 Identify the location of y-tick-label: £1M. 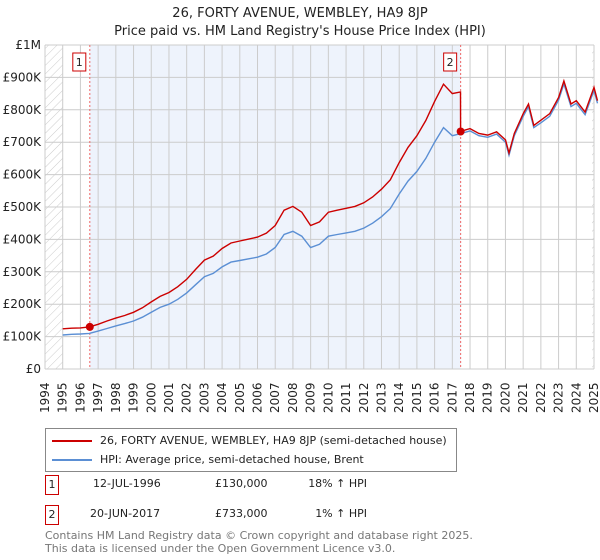
(28, 45).